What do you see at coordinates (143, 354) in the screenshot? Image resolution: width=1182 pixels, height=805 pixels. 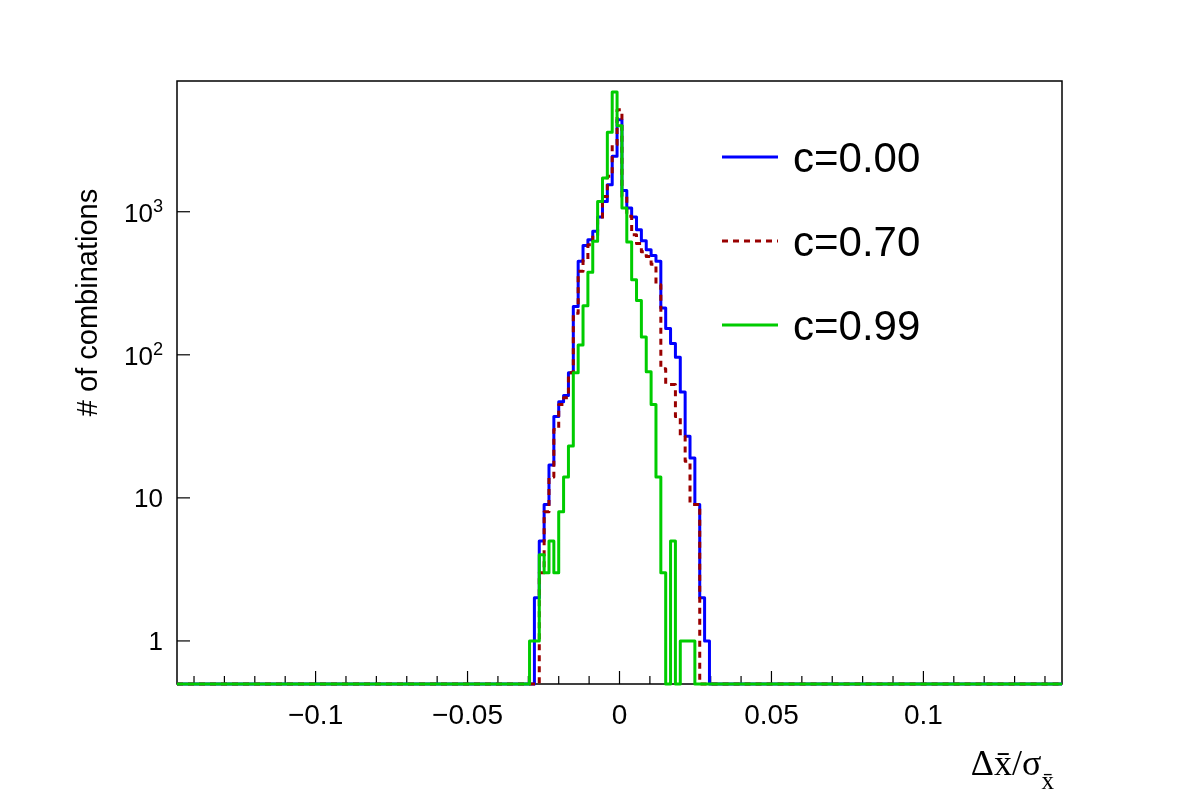 I see `y-tick-label: 10$^{2}$` at bounding box center [143, 354].